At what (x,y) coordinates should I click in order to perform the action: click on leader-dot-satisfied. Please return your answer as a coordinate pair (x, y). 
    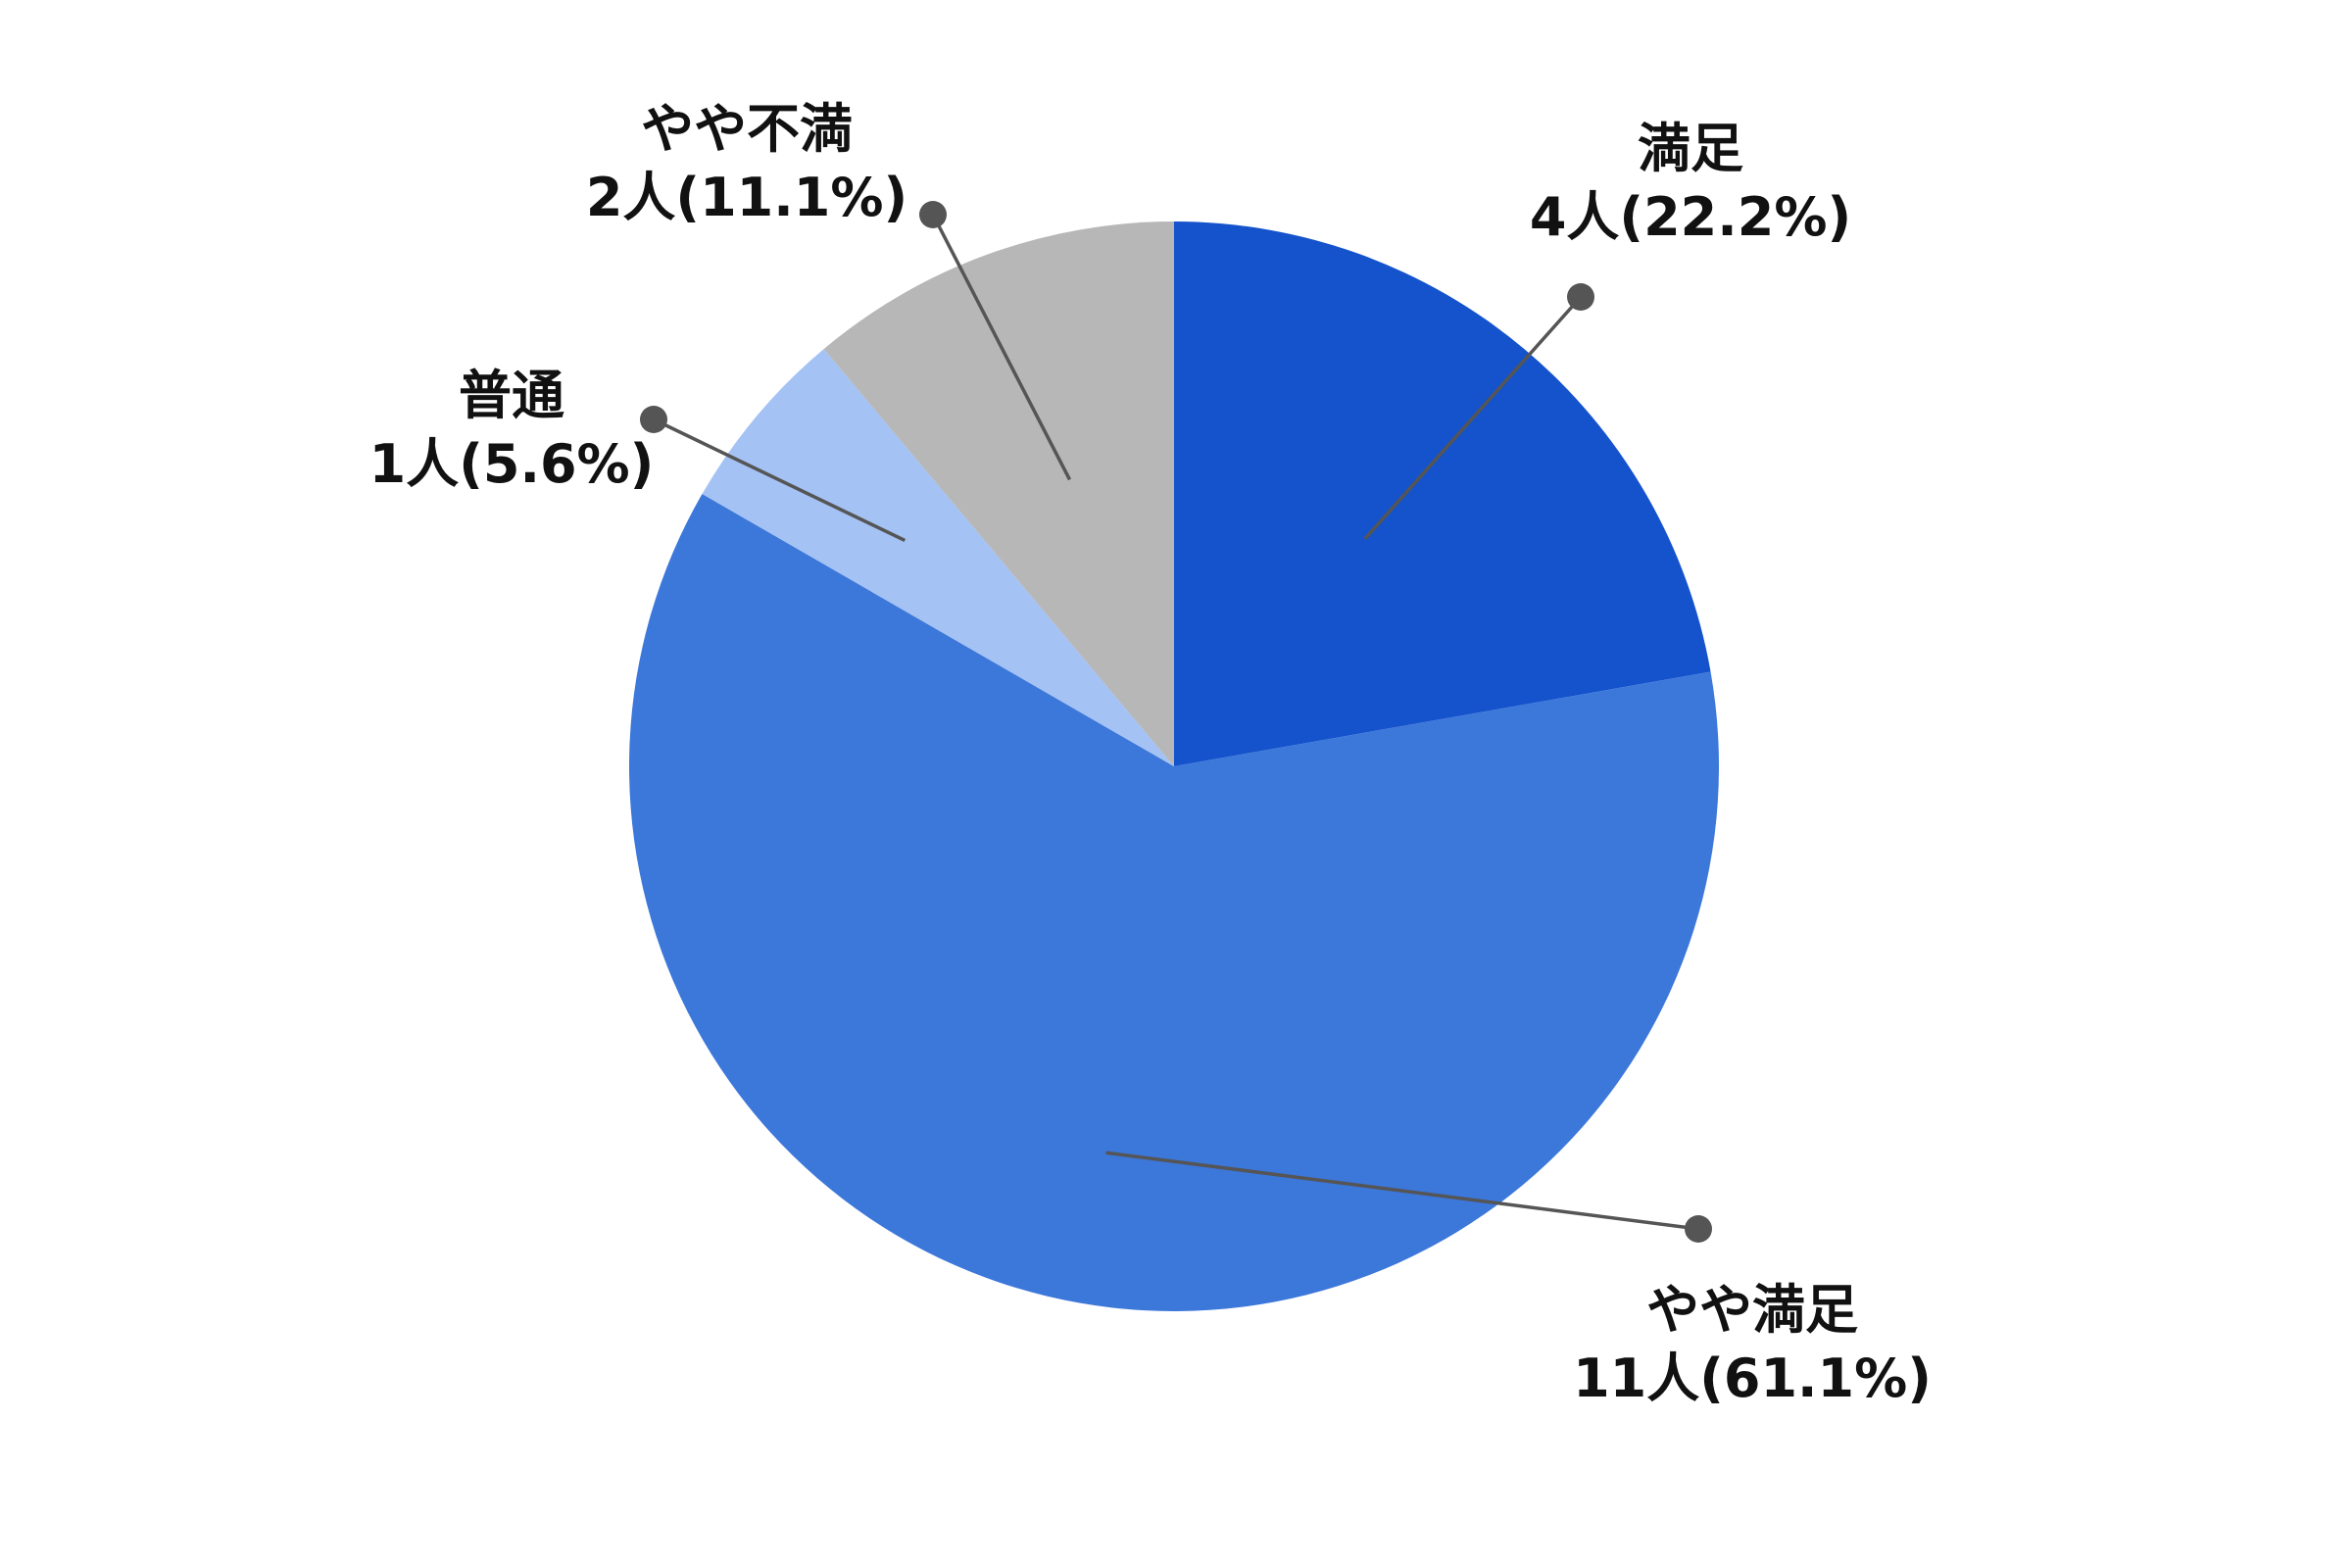
    Looking at the image, I should click on (1580, 297).